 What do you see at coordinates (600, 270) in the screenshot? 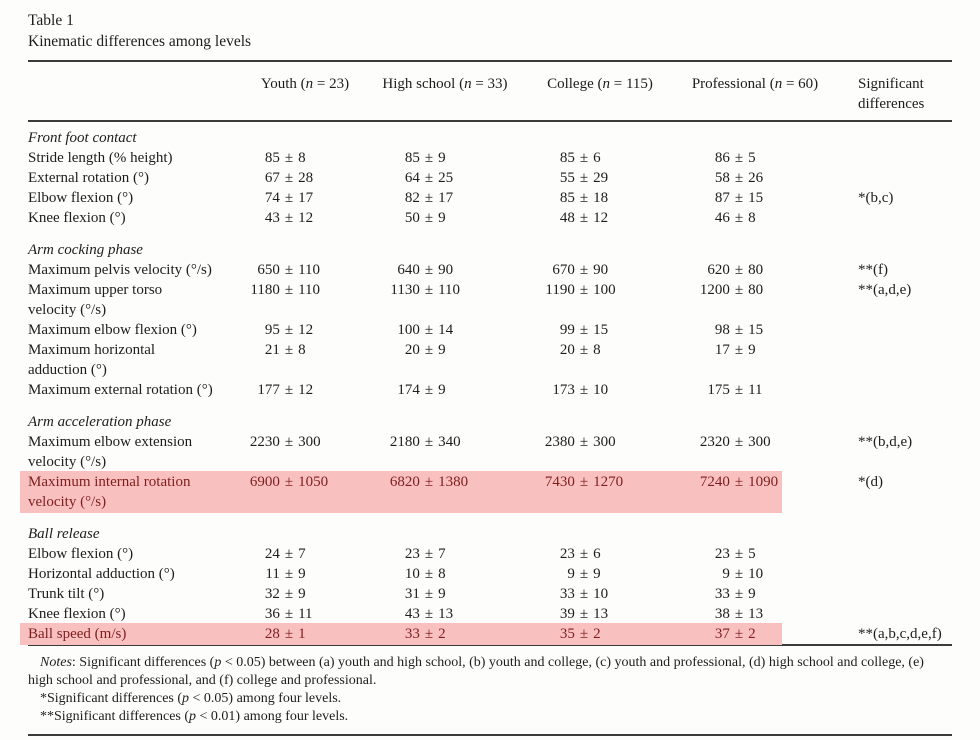
I see `value-cell: 670 ±90` at bounding box center [600, 270].